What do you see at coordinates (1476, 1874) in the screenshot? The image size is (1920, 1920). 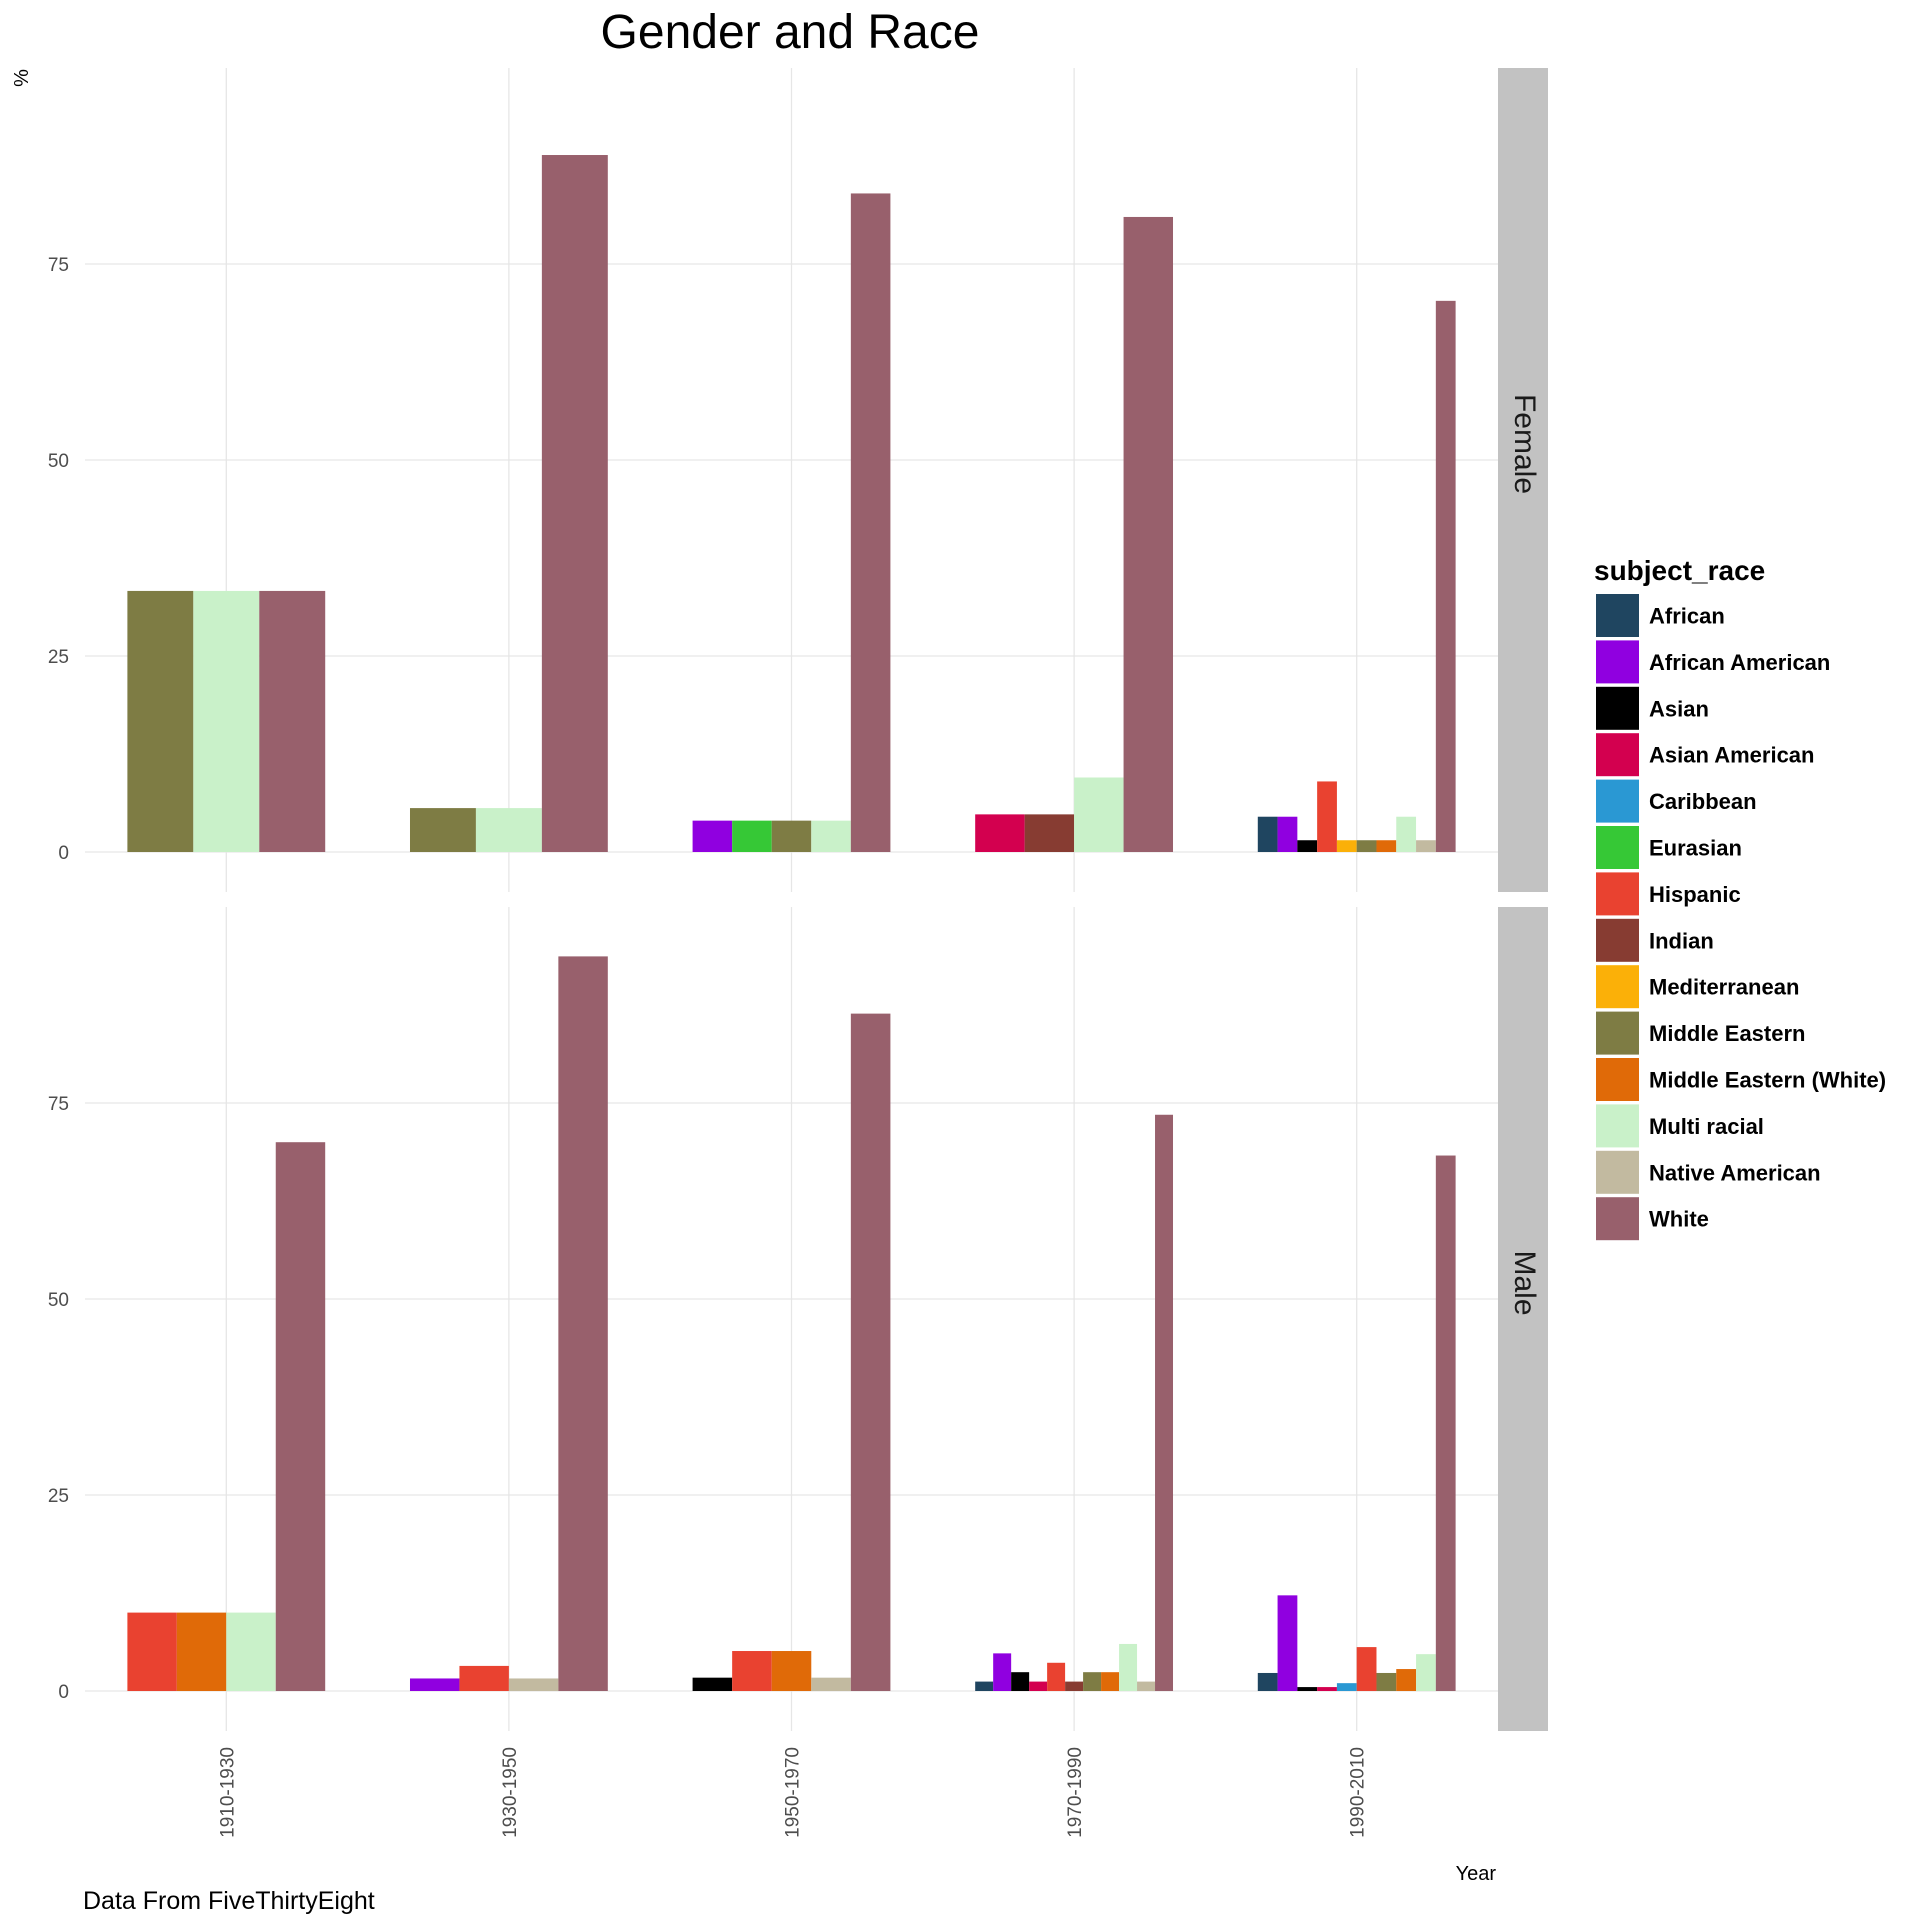 I see `x-axis-title: Year` at bounding box center [1476, 1874].